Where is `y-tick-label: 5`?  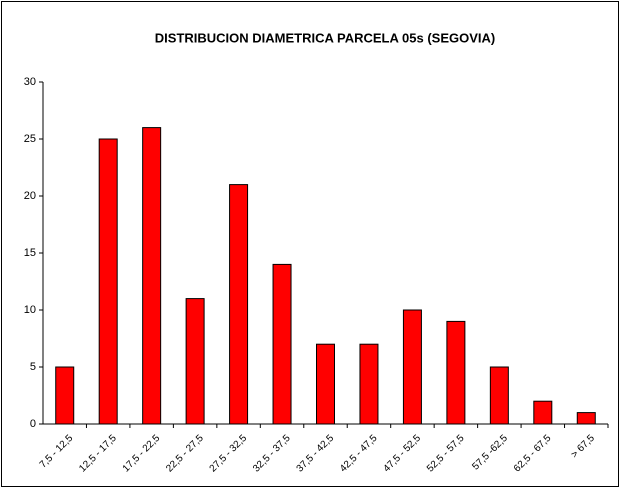
y-tick-label: 5 is located at coordinates (33, 367).